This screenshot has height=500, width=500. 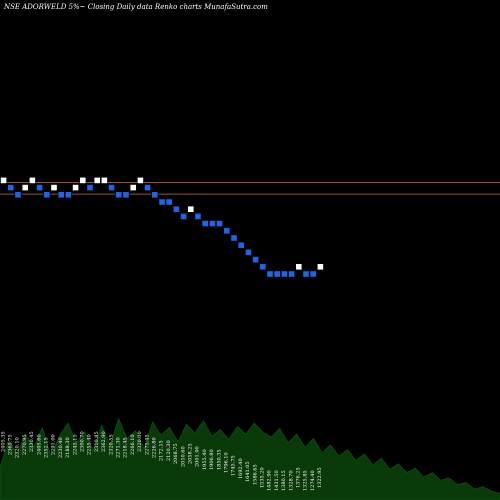 What do you see at coordinates (39, 444) in the screenshot?
I see `tick-label-6: 2405.60` at bounding box center [39, 444].